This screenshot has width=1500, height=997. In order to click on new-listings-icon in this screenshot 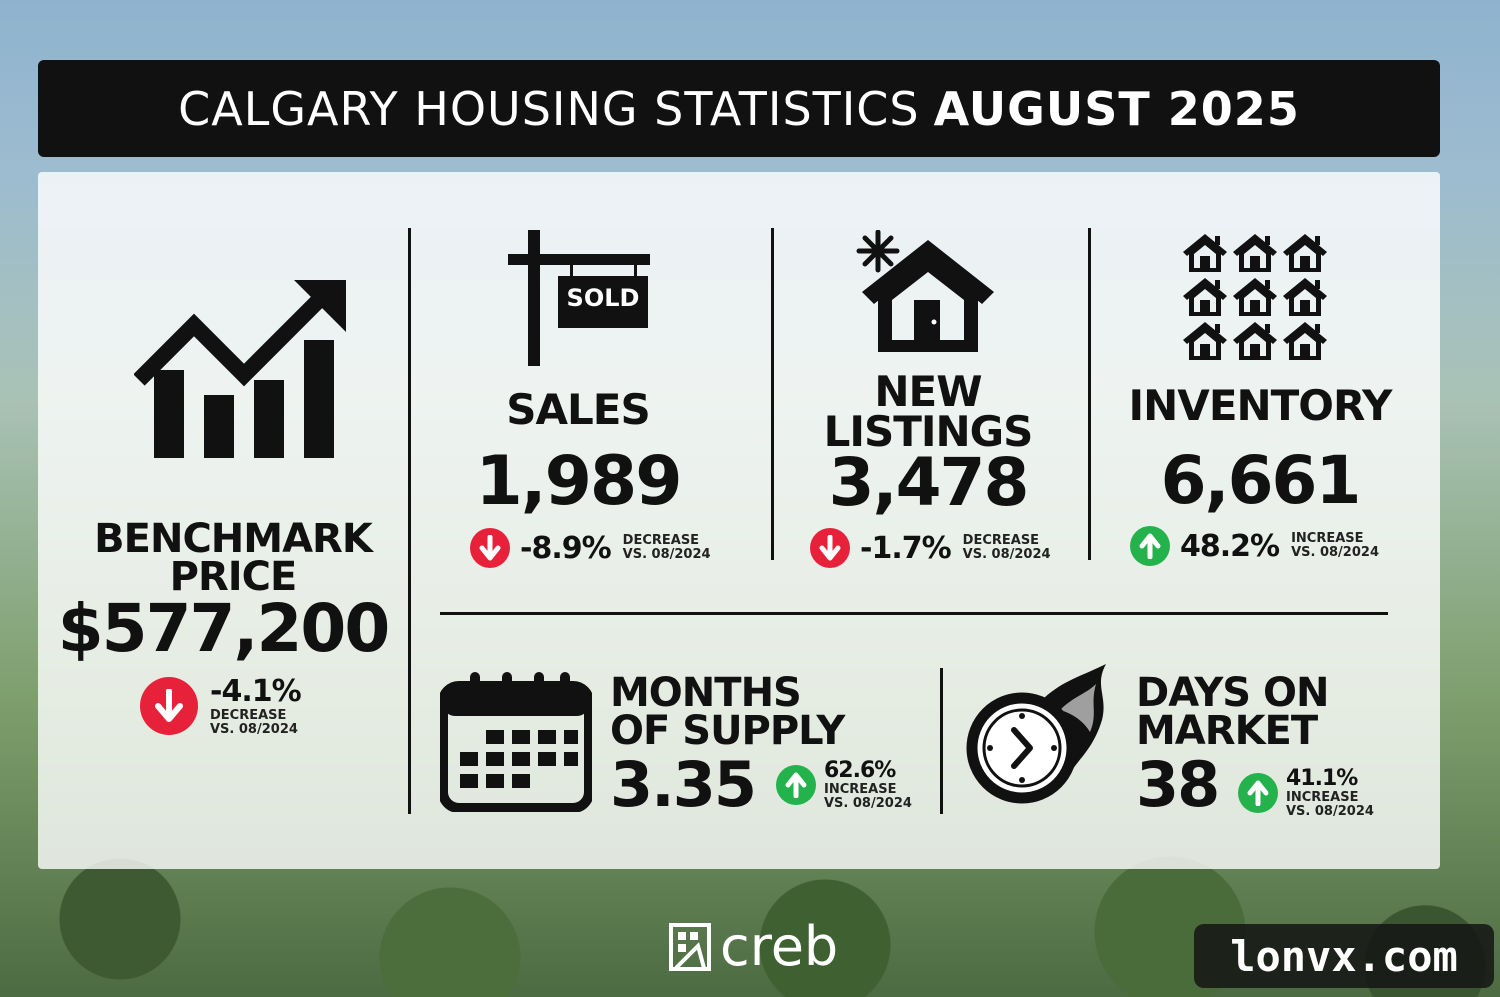, I will do `click(926, 292)`.